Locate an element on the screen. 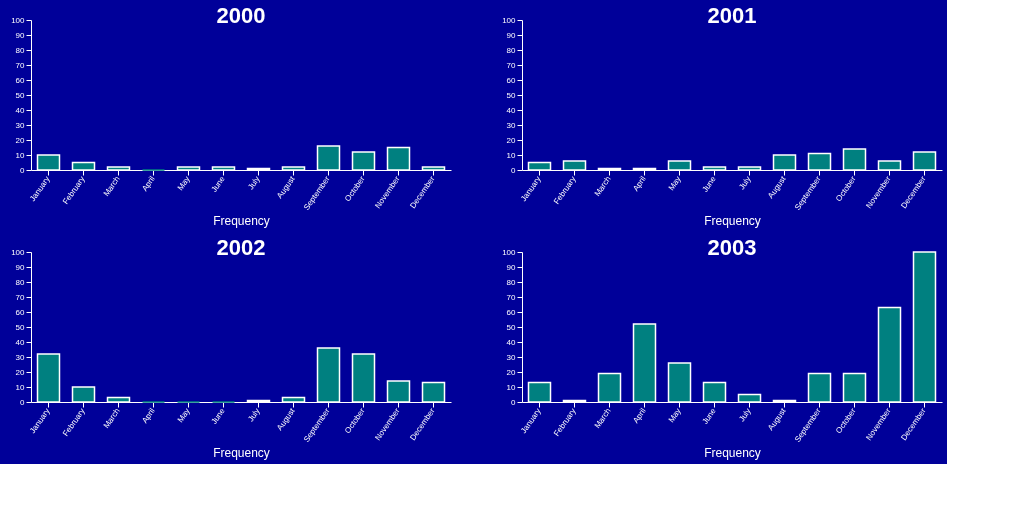  chart-title: 2002 is located at coordinates (241, 247).